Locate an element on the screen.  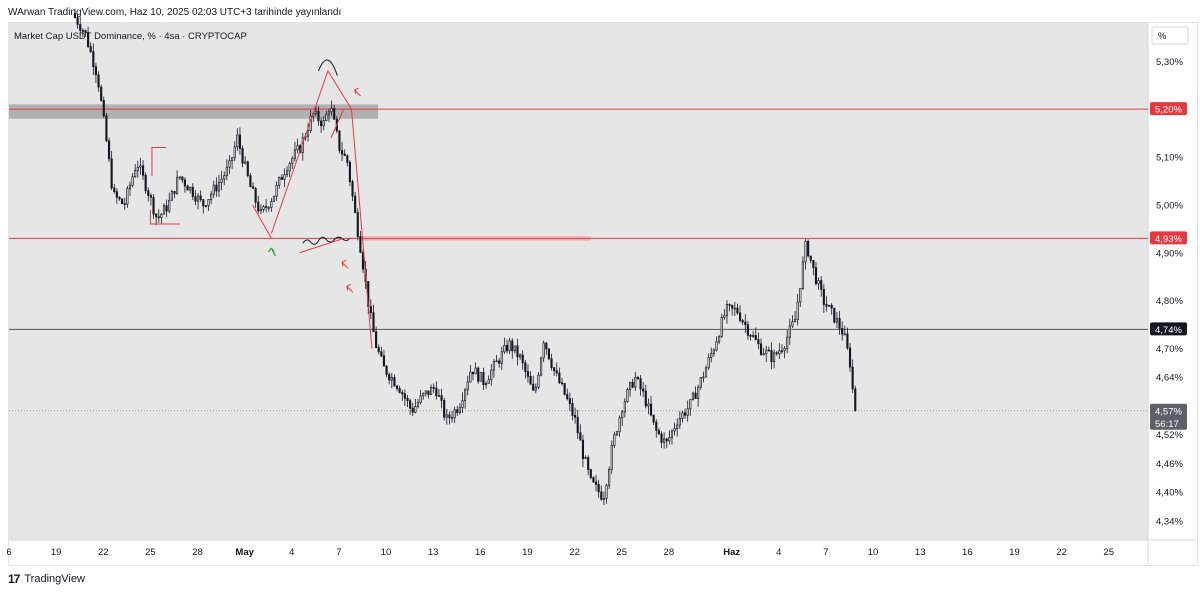
scale-mode-button: % is located at coordinates (1170, 35).